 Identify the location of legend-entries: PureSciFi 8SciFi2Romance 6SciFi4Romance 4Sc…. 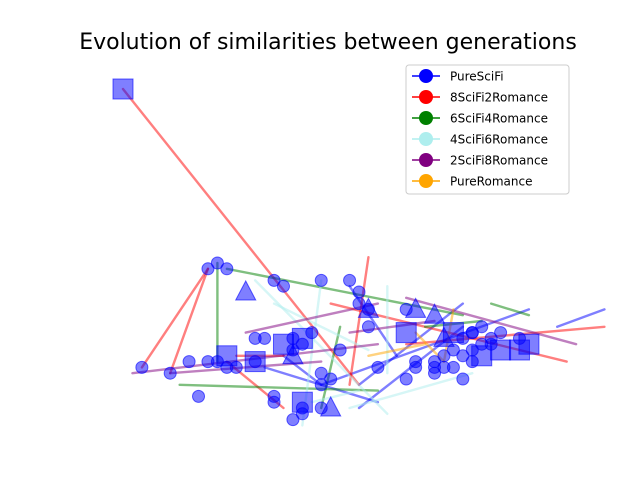
(480, 129).